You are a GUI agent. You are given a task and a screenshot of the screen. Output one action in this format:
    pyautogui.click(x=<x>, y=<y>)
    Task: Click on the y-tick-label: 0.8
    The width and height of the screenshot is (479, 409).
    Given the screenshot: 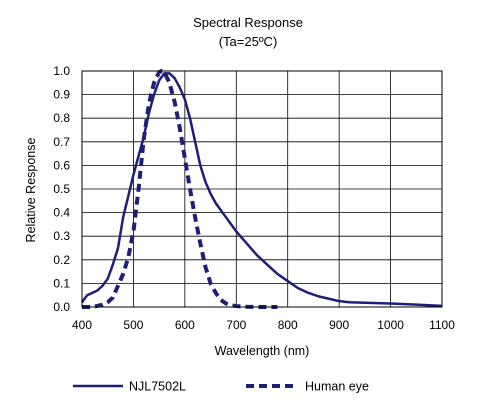 What is the action you would take?
    pyautogui.click(x=61, y=118)
    